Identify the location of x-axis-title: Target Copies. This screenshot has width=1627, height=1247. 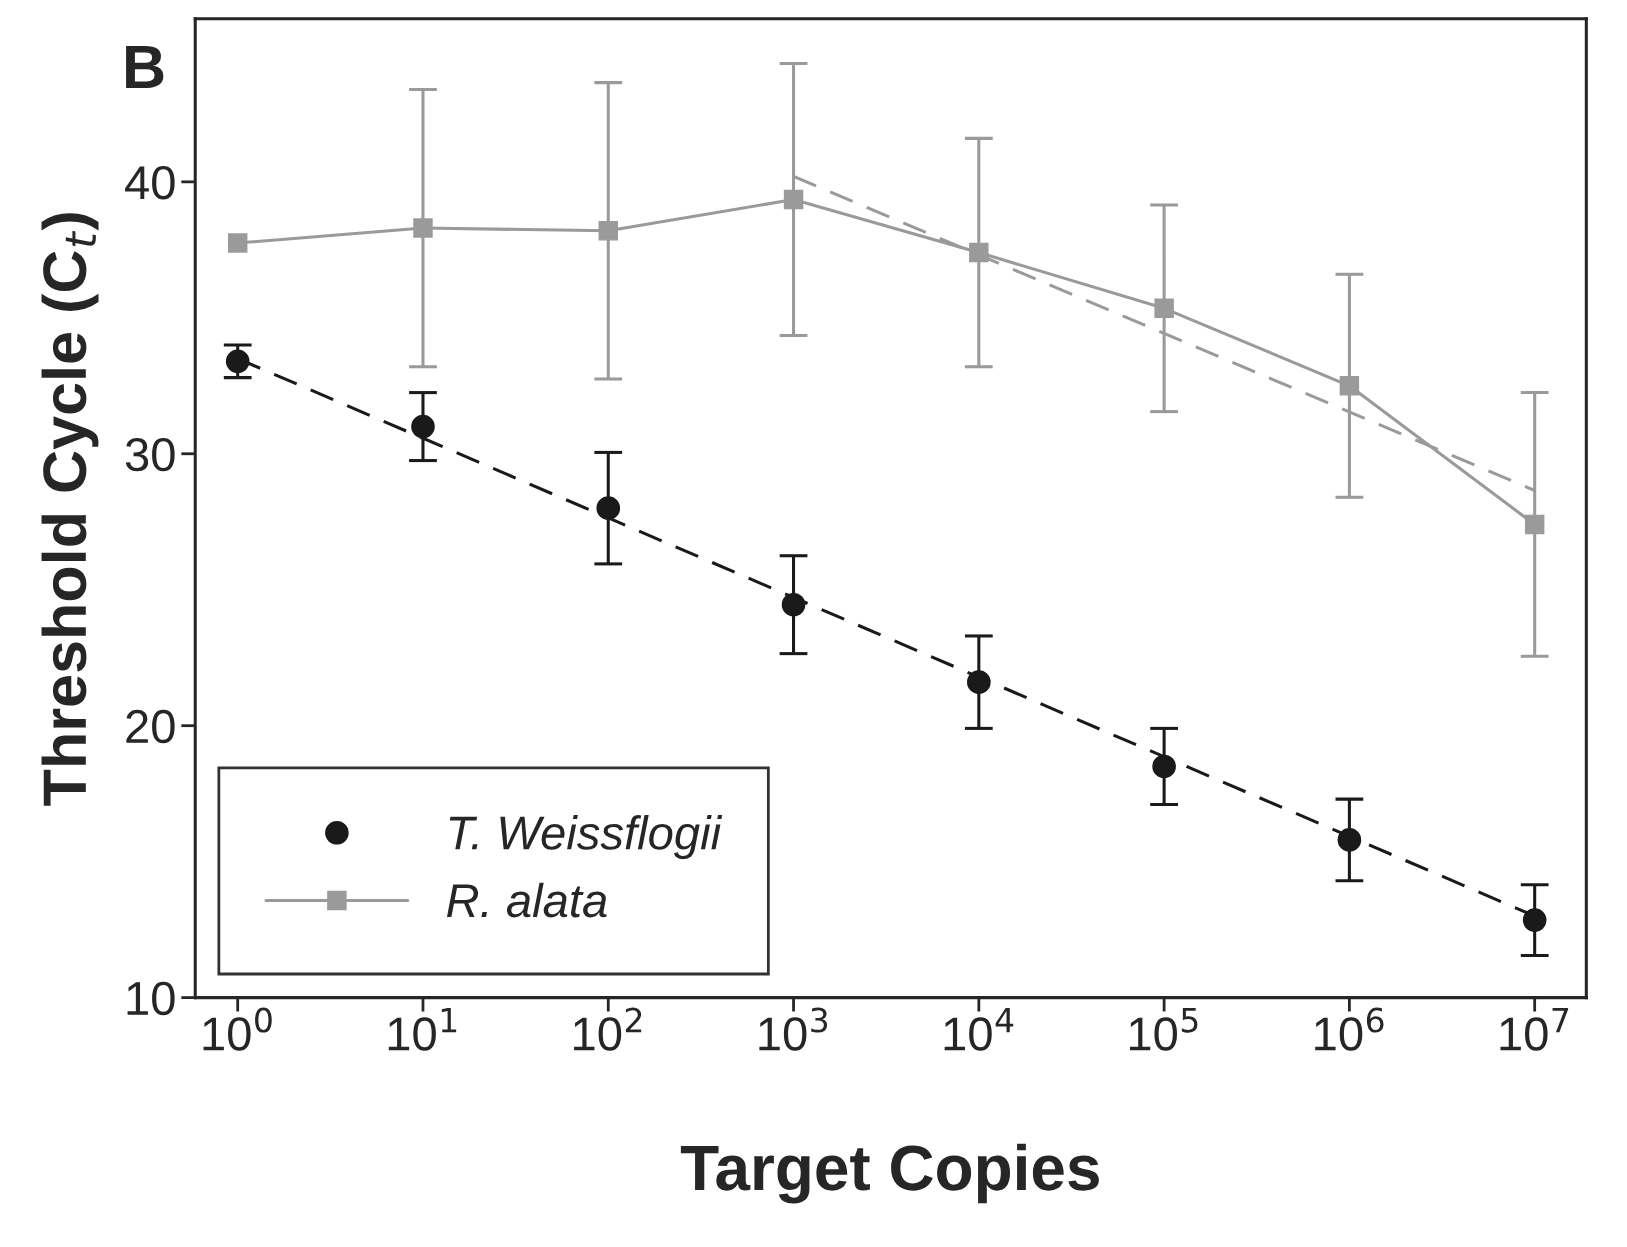
(889, 1173).